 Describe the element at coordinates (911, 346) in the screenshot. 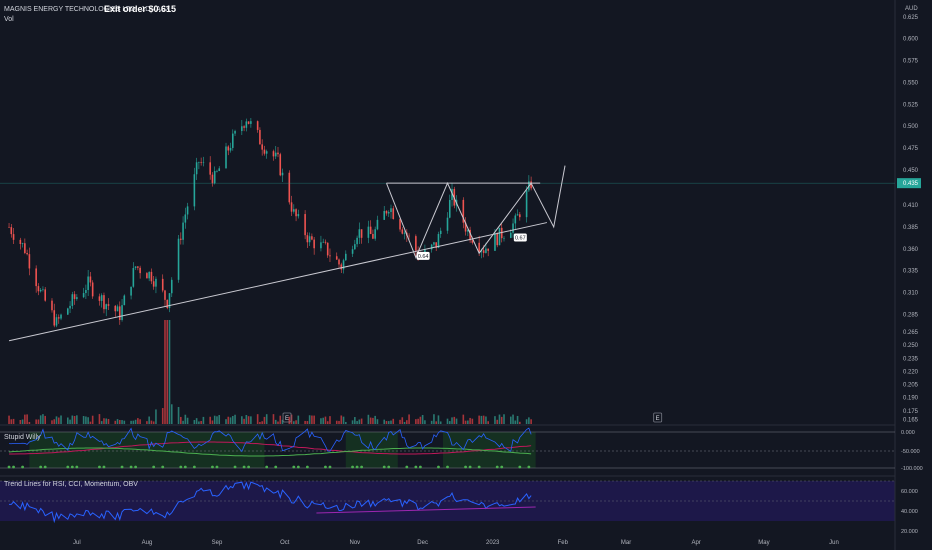

I see `price-tick-16: 0.250` at that location.